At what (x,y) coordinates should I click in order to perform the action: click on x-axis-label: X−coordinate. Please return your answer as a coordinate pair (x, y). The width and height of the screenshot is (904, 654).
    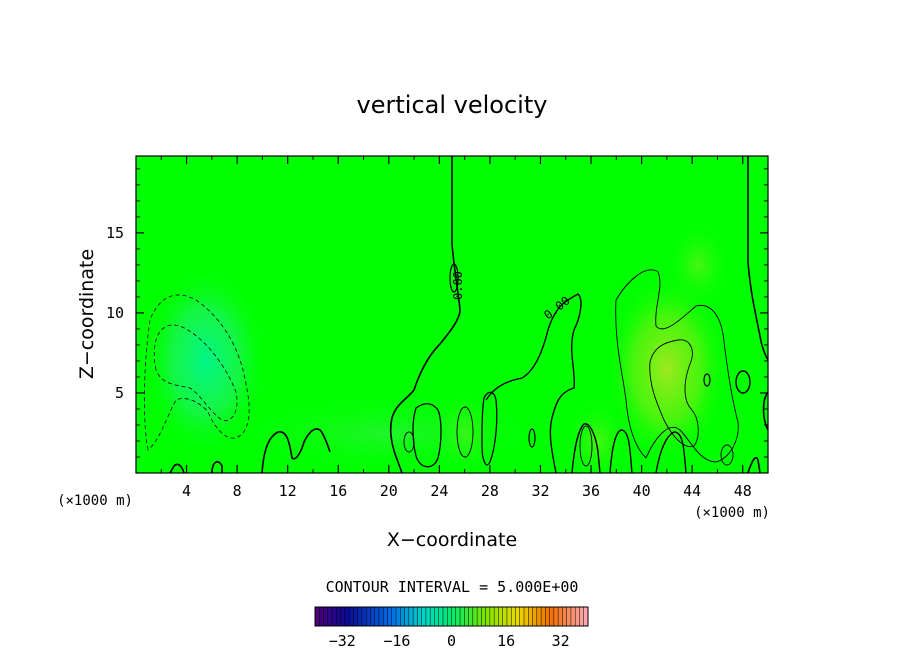
    Looking at the image, I should click on (452, 540).